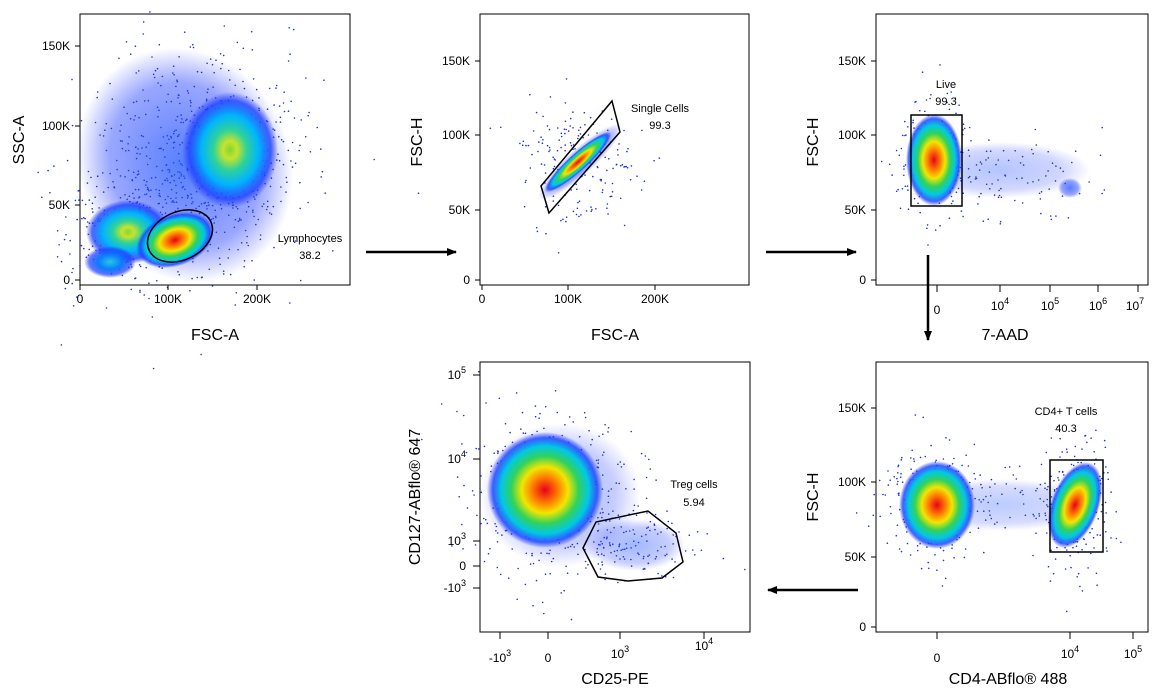 This screenshot has width=1162, height=700. What do you see at coordinates (19, 139) in the screenshot?
I see `y-axis-label: SSC-A` at bounding box center [19, 139].